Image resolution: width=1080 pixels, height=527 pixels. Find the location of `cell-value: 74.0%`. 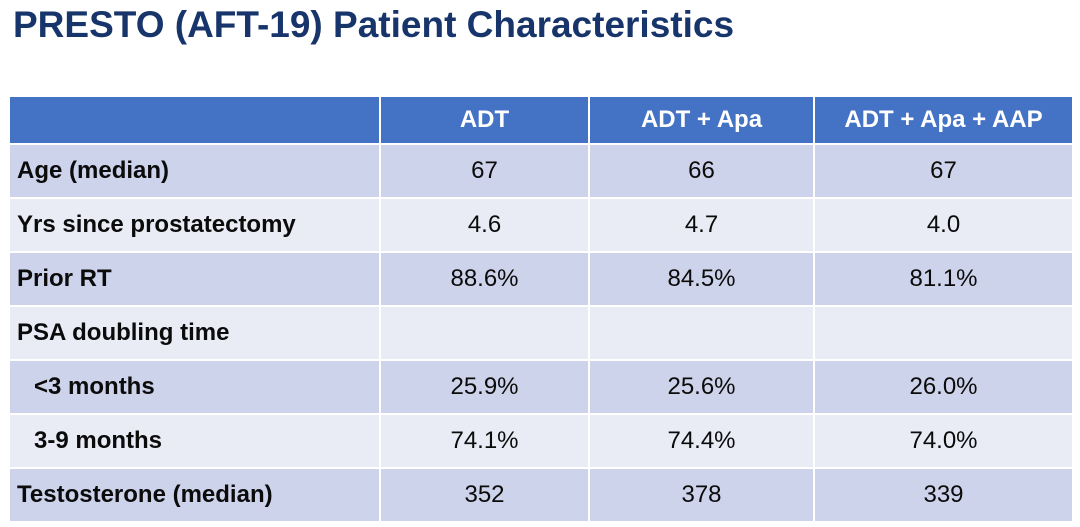

cell-value: 74.0% is located at coordinates (943, 441).